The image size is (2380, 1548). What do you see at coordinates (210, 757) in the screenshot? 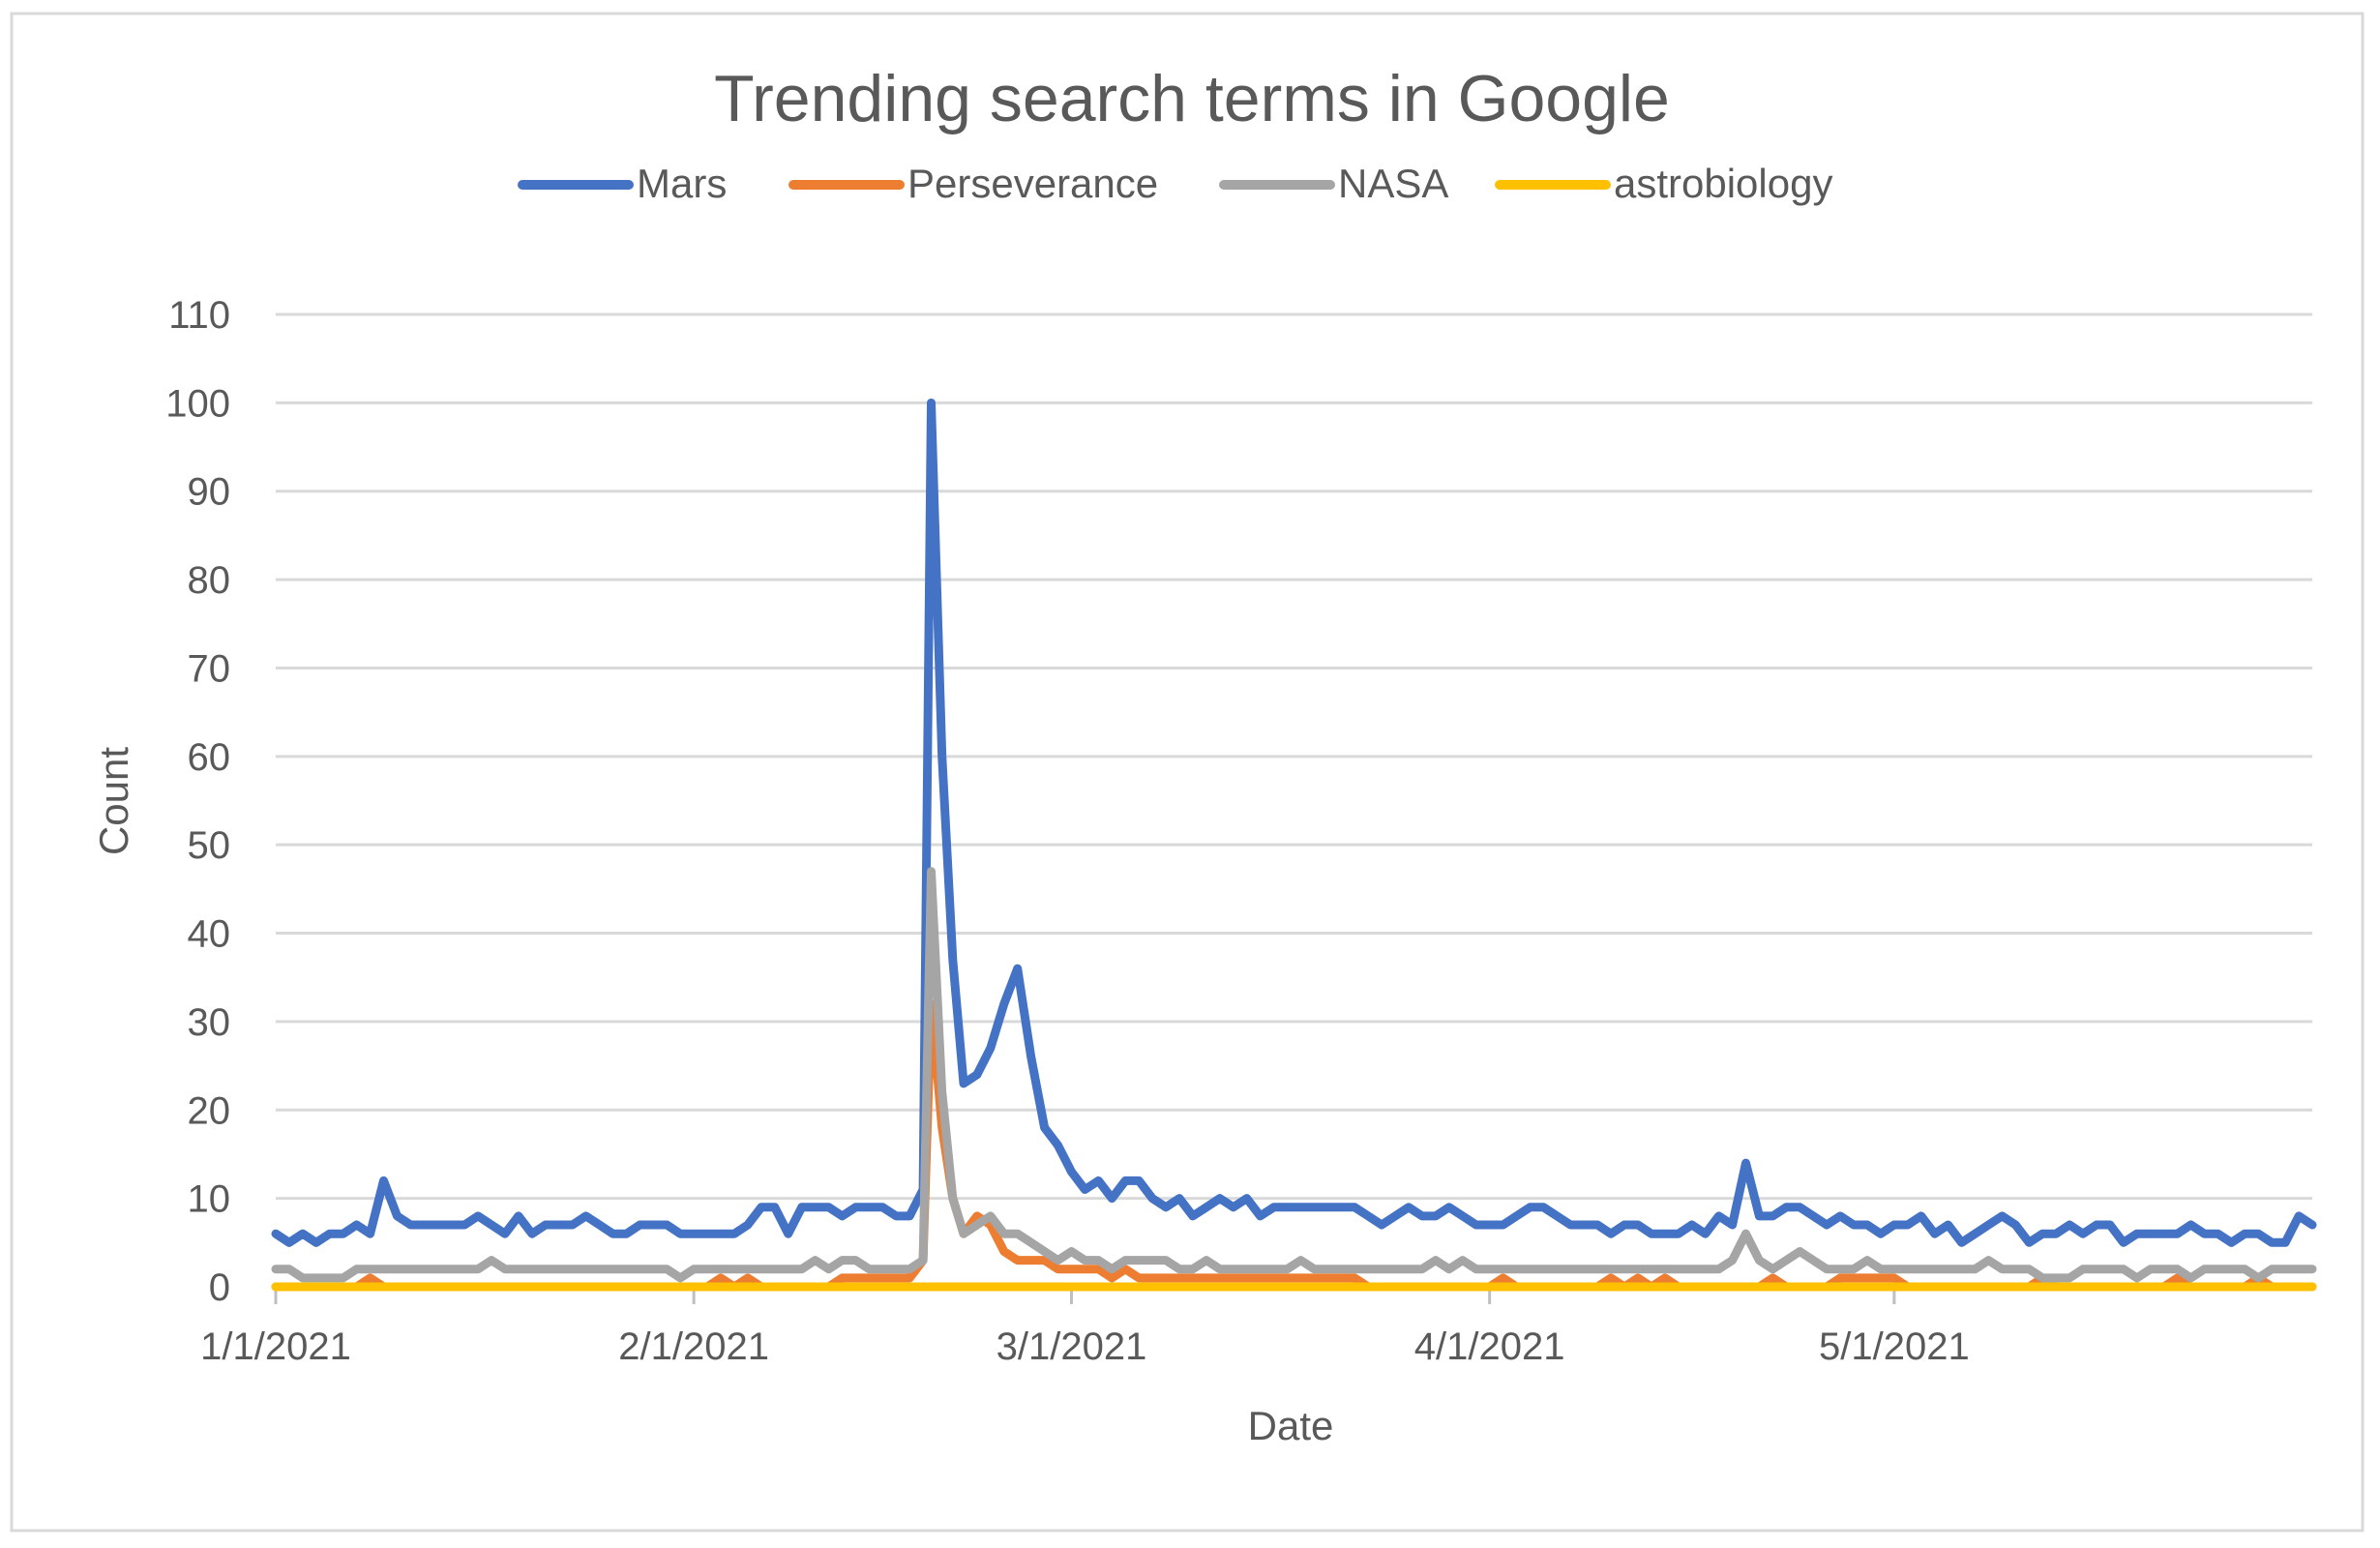
I see `y-tick-label: 60` at bounding box center [210, 757].